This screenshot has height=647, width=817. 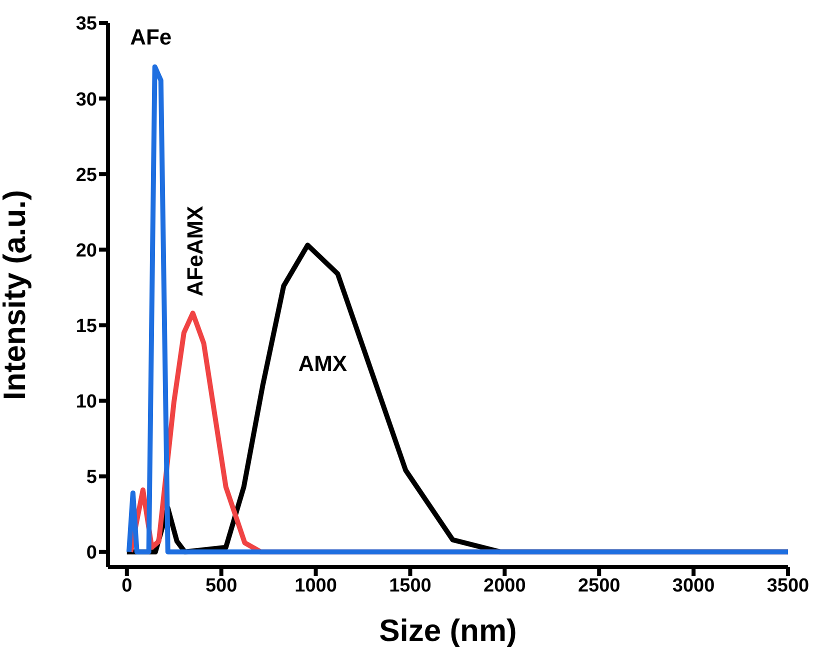 What do you see at coordinates (86, 251) in the screenshot?
I see `y-tick-label: 20` at bounding box center [86, 251].